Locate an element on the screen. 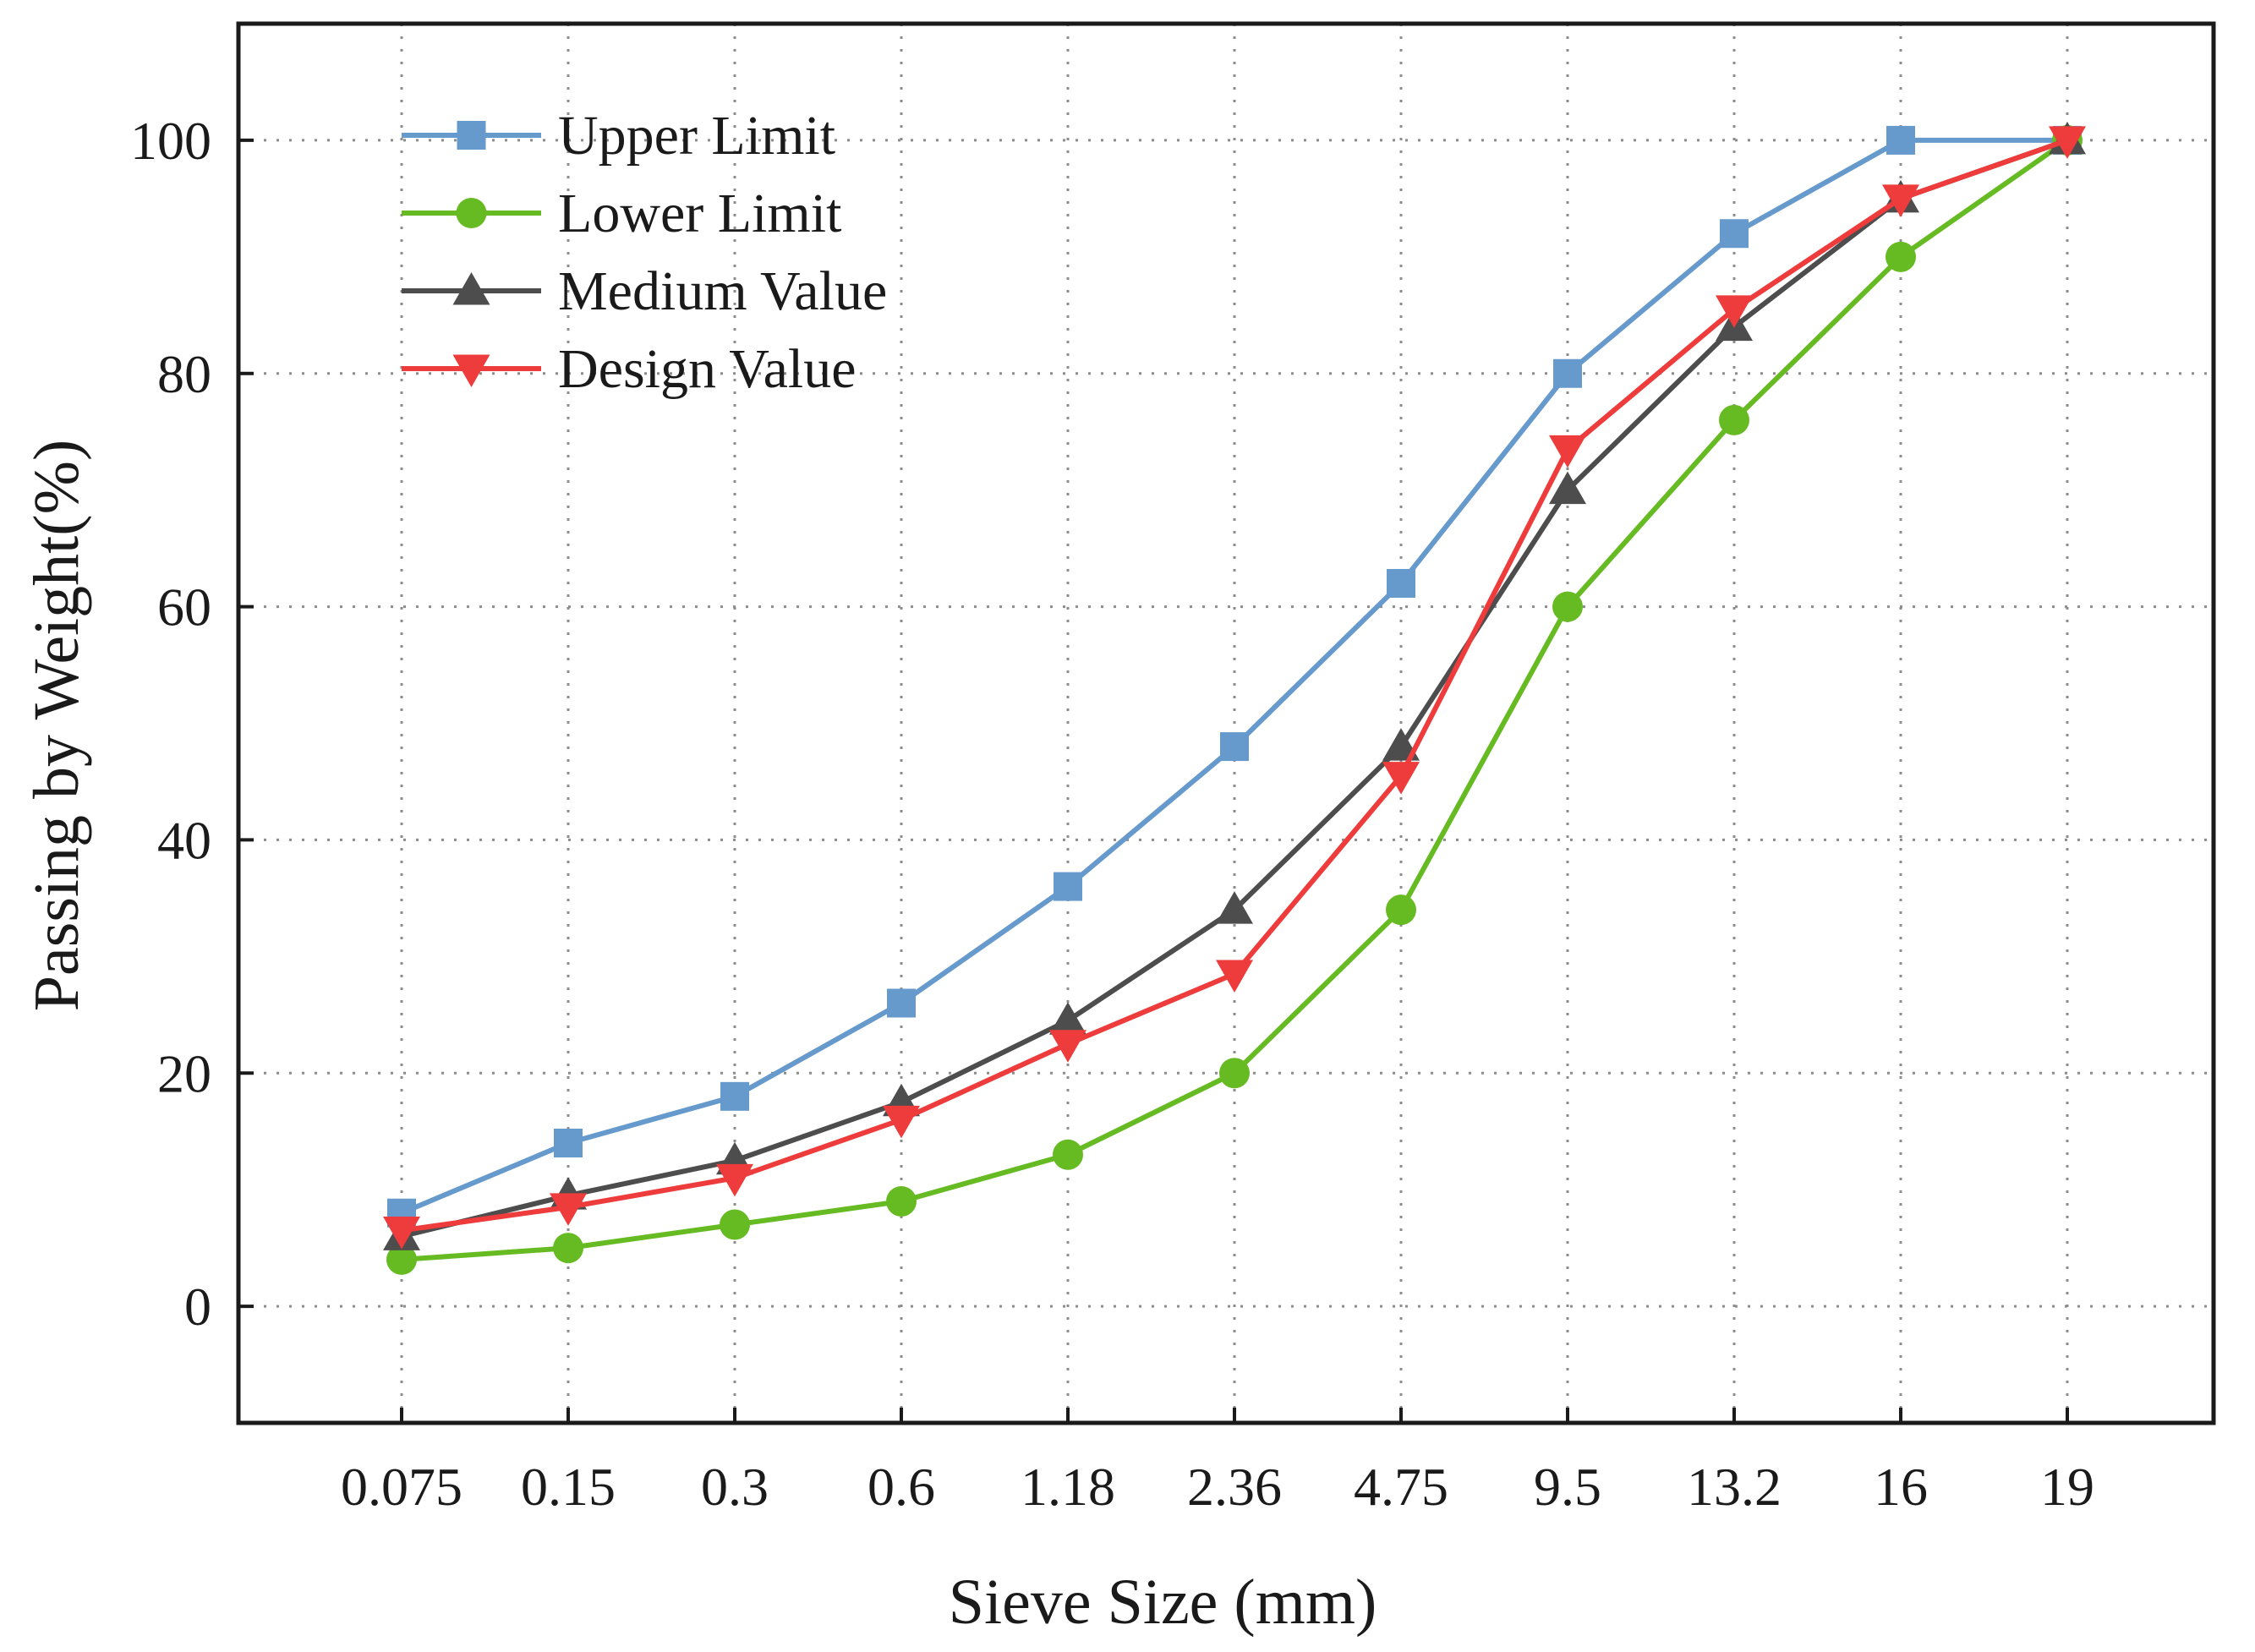 This screenshot has height=1652, width=2255. x-tick-label: 19 is located at coordinates (2067, 1487).